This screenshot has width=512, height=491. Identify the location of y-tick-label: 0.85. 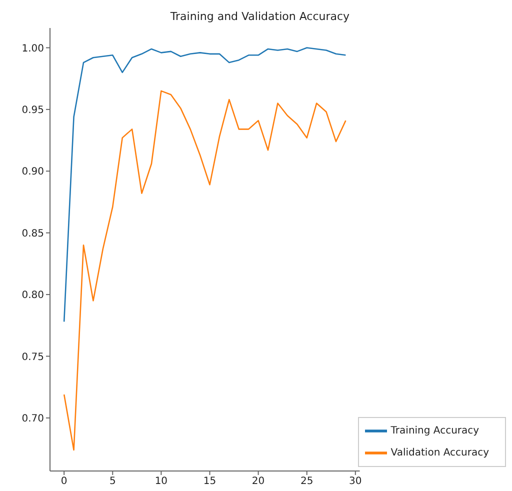
(33, 234).